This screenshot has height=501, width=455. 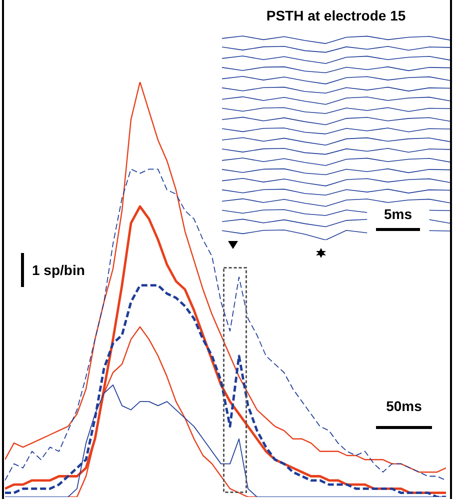 I want to click on annotation: 50ms, so click(x=404, y=413).